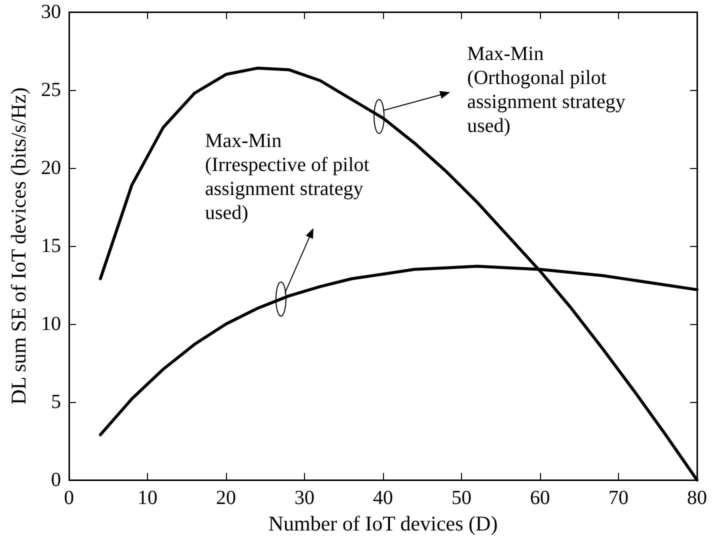  Describe the element at coordinates (51, 12) in the screenshot. I see `y-tick-label: 30` at that location.